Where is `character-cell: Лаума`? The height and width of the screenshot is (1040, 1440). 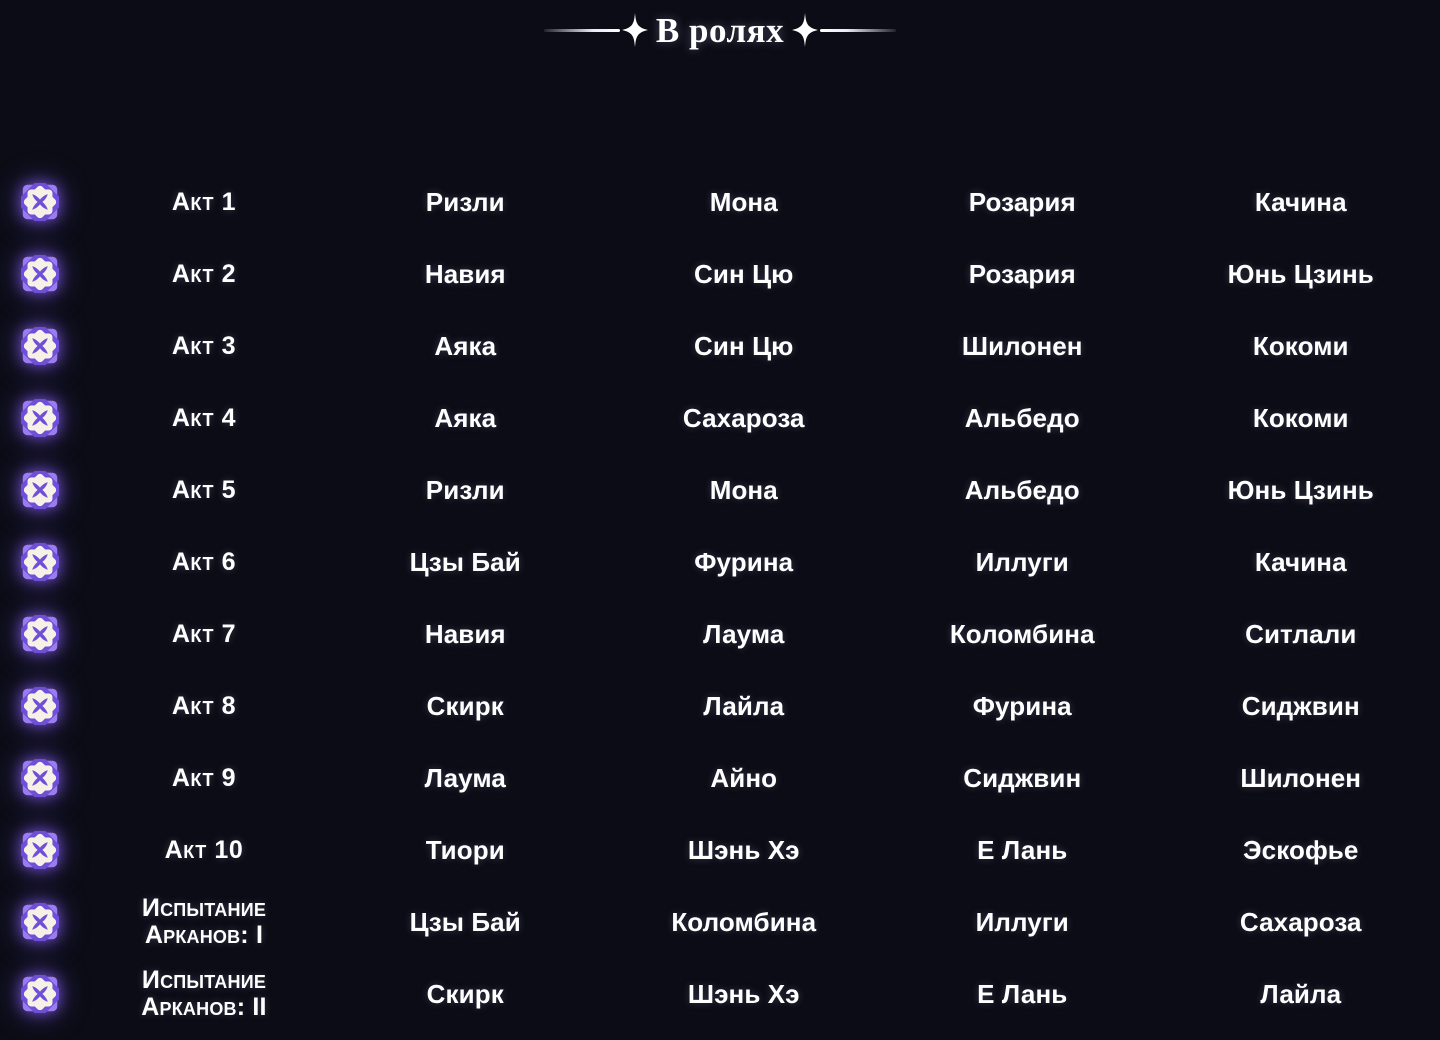
character-cell: Лаума is located at coordinates (744, 634).